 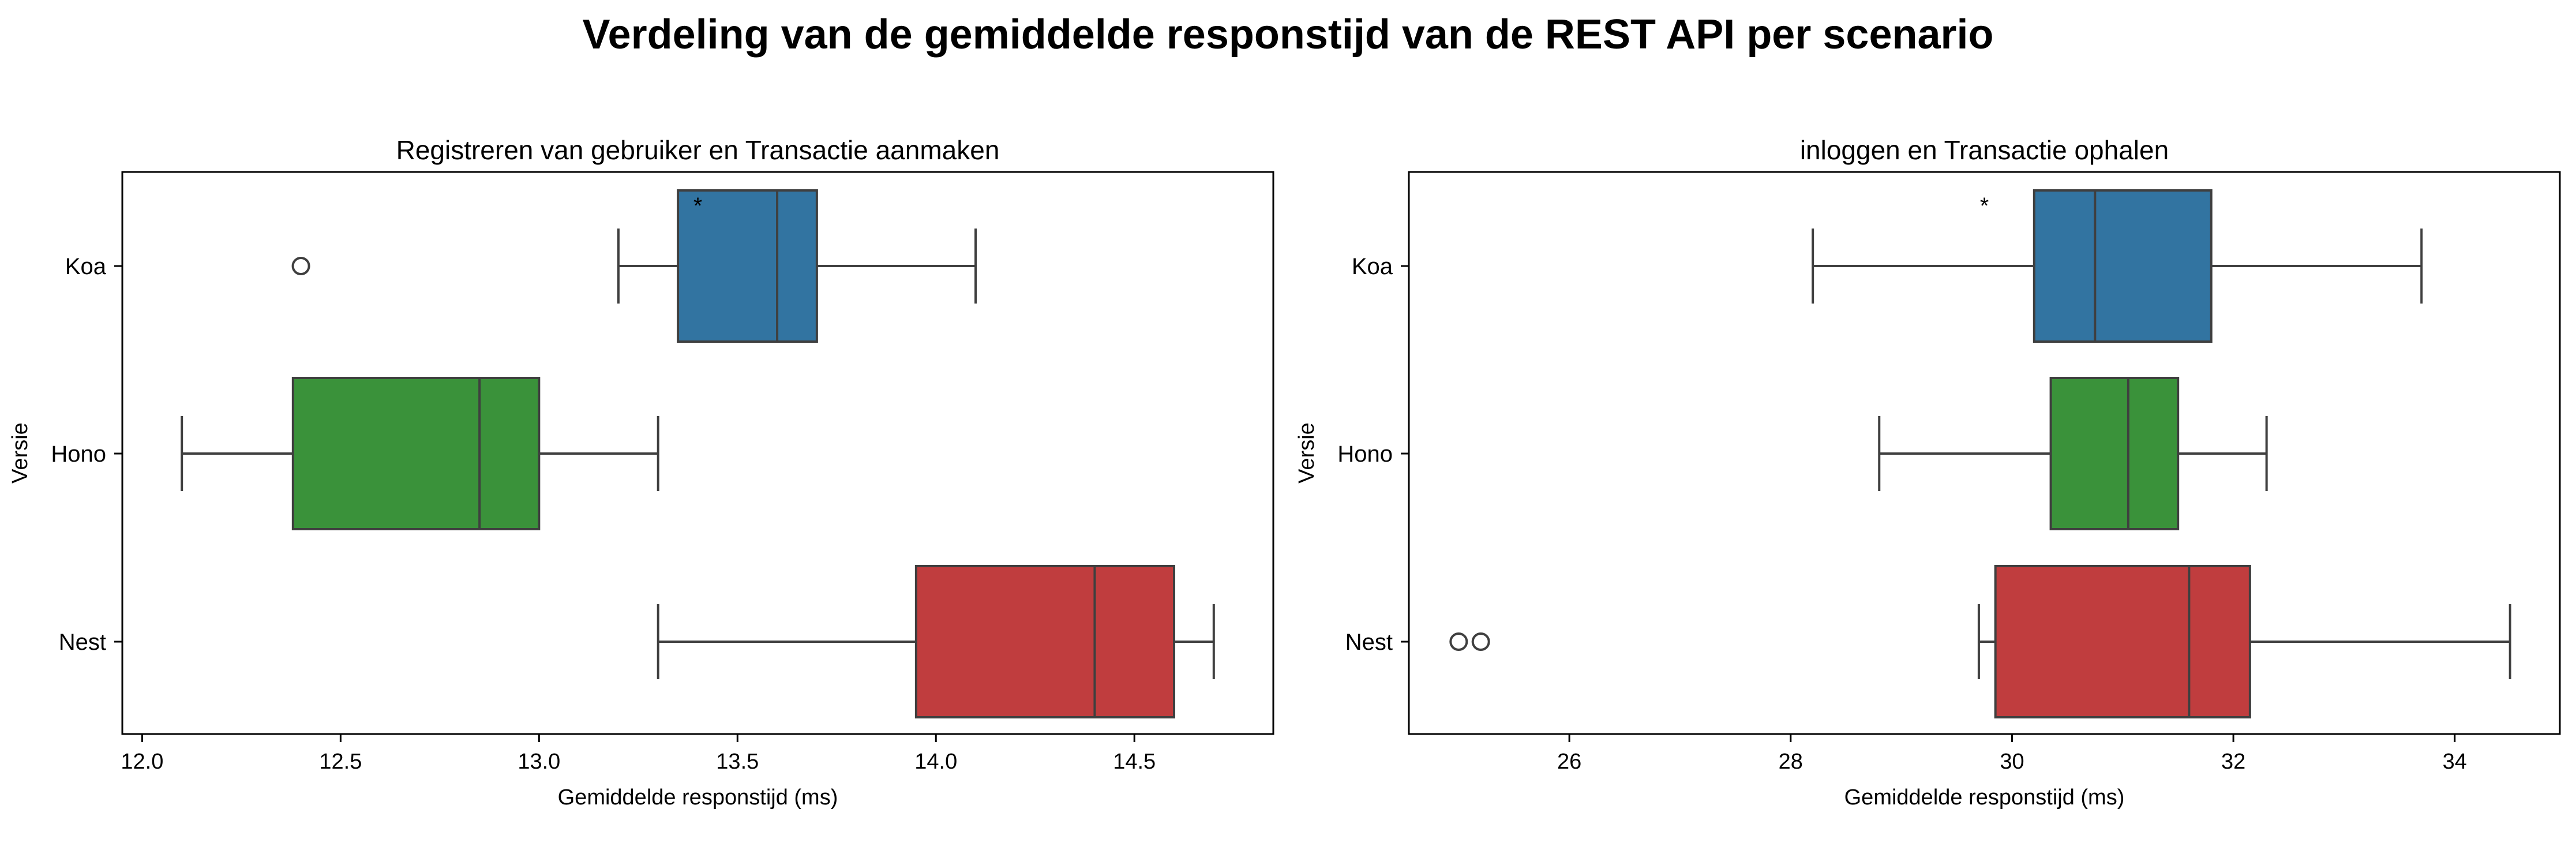 What do you see at coordinates (2012, 762) in the screenshot?
I see `x-tick-label: 30` at bounding box center [2012, 762].